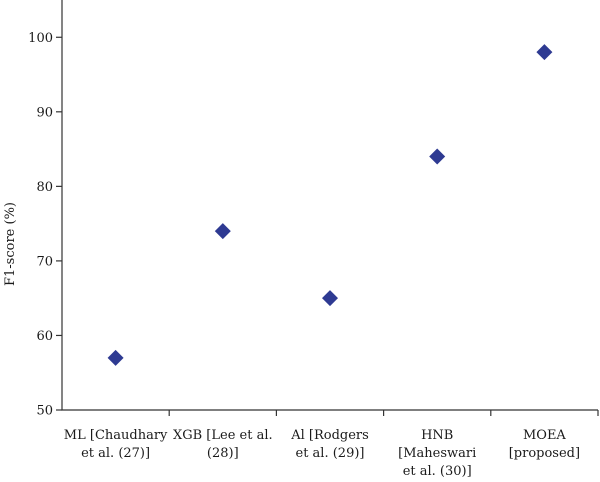 The image size is (600, 482). I want to click on x-category-label-line: [Maheswari, so click(437, 453).